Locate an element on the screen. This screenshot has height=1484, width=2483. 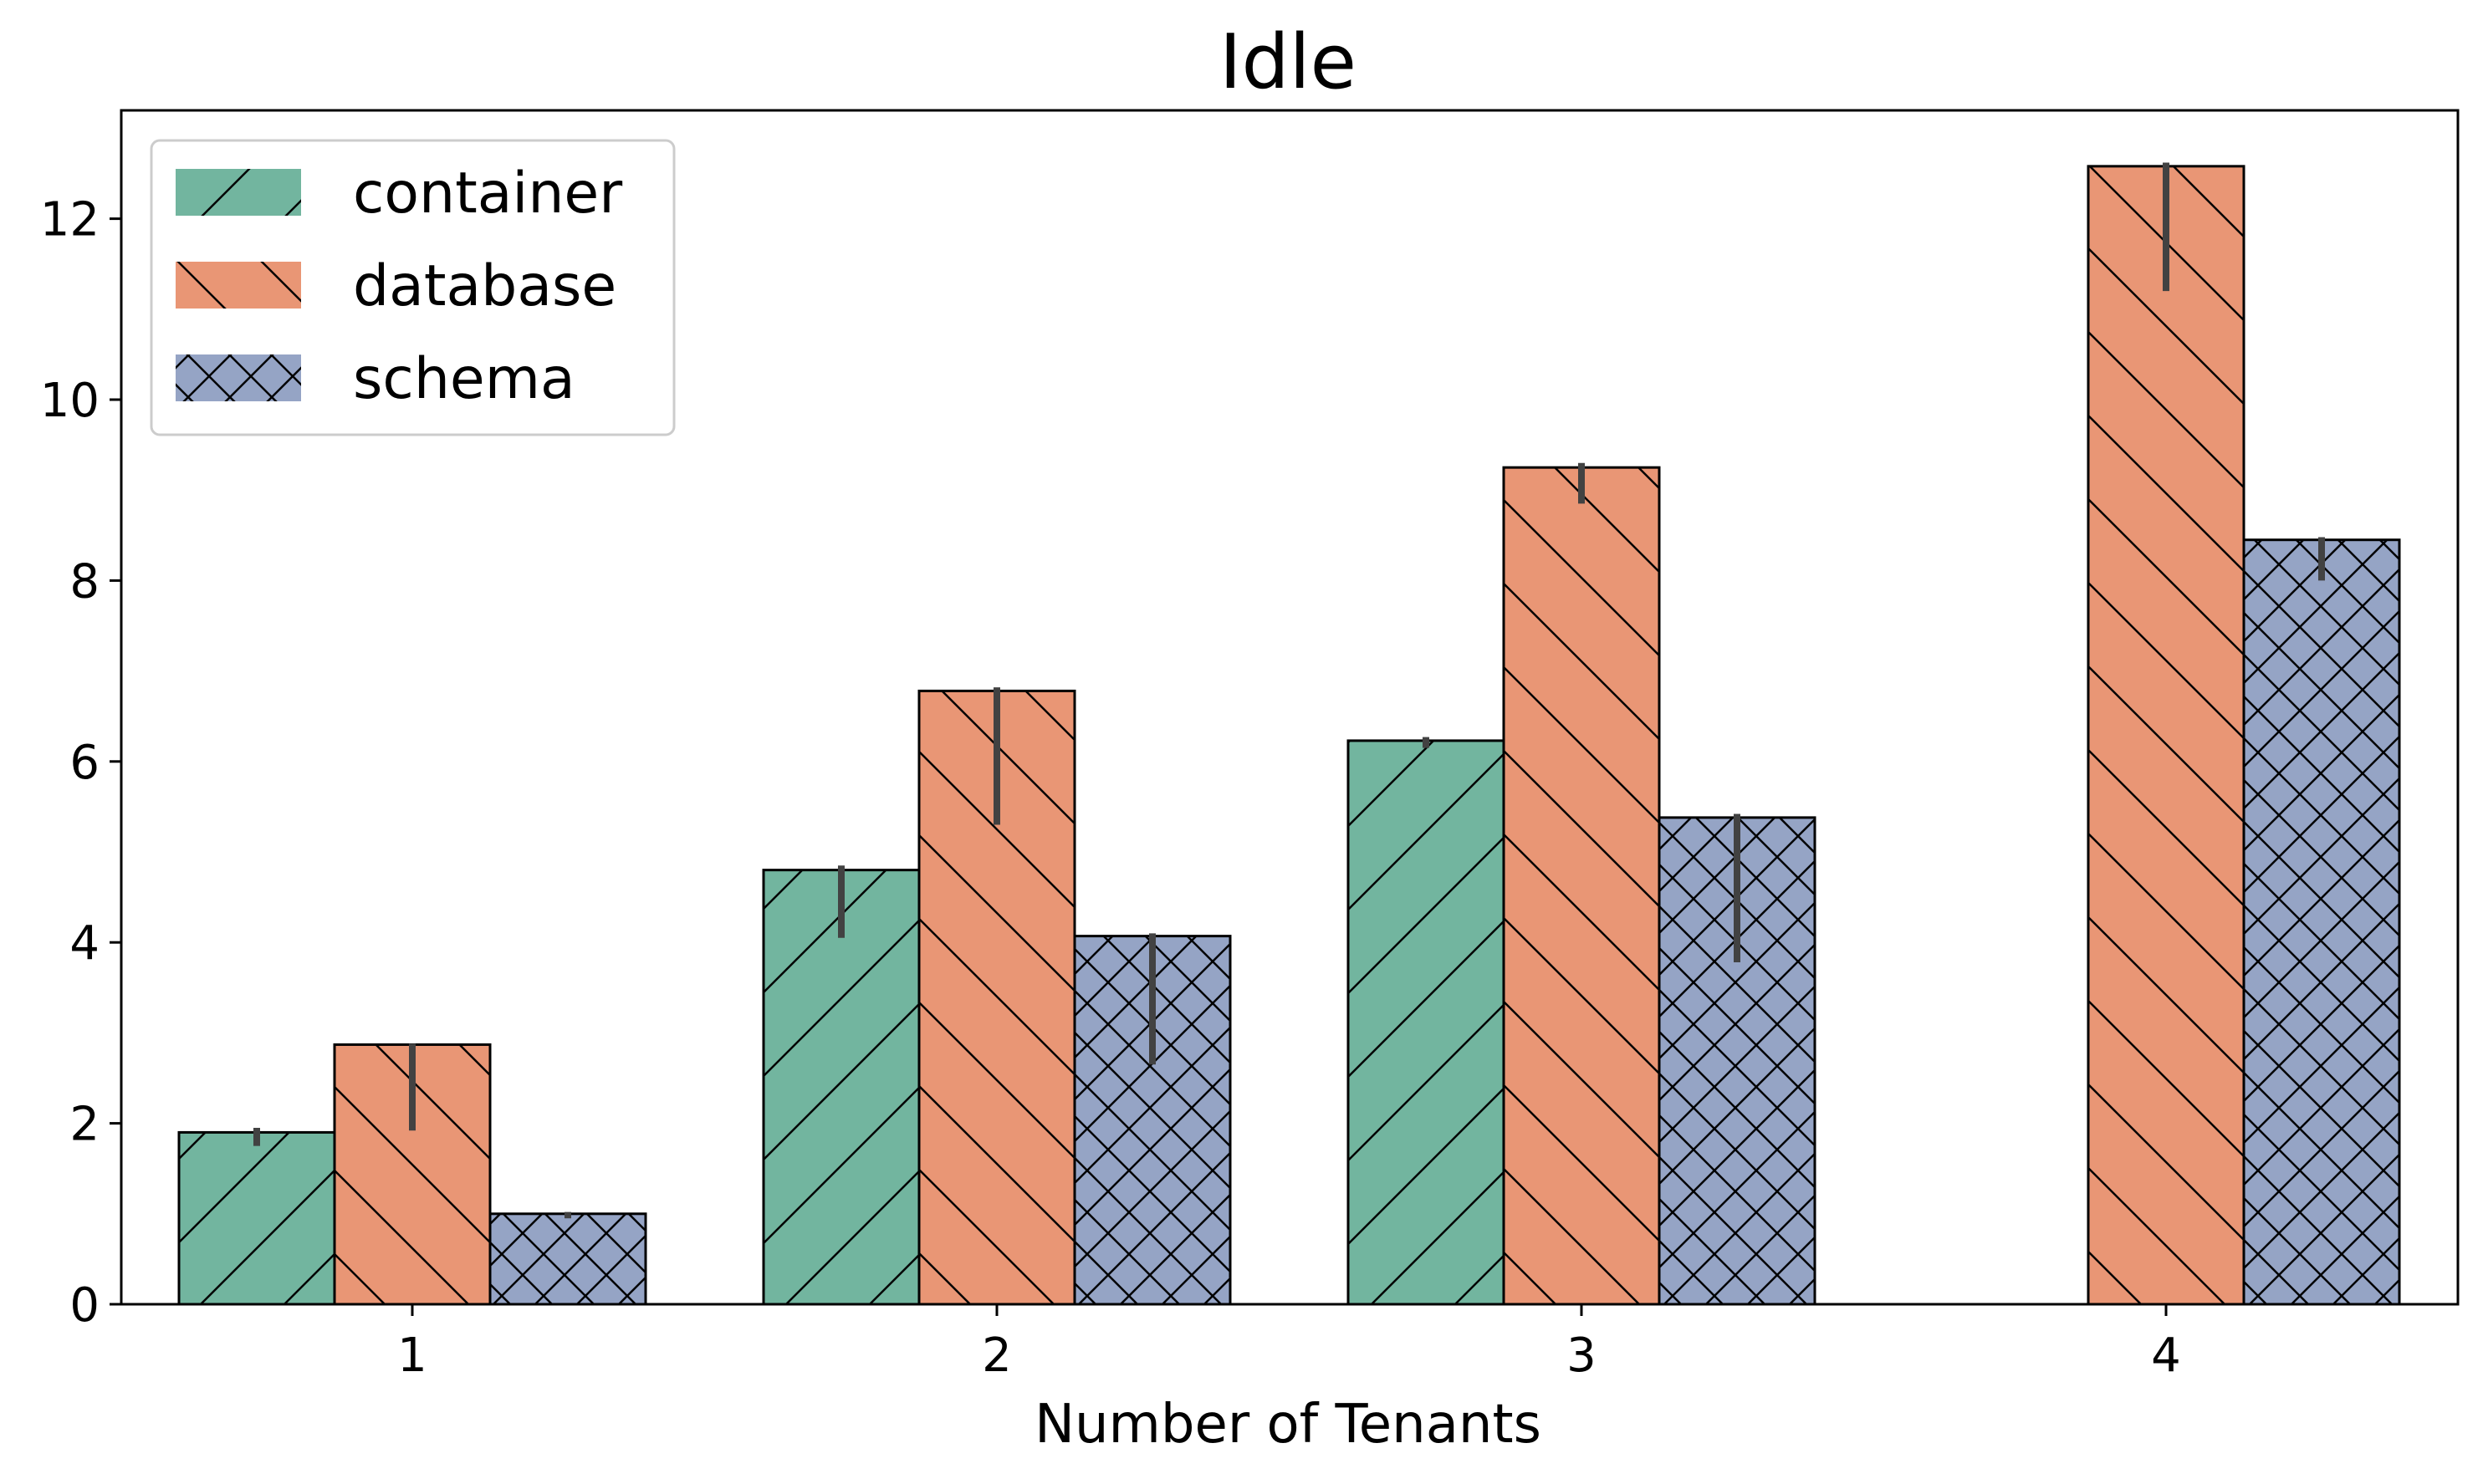
y-tick-label: 2 is located at coordinates (84, 1125).